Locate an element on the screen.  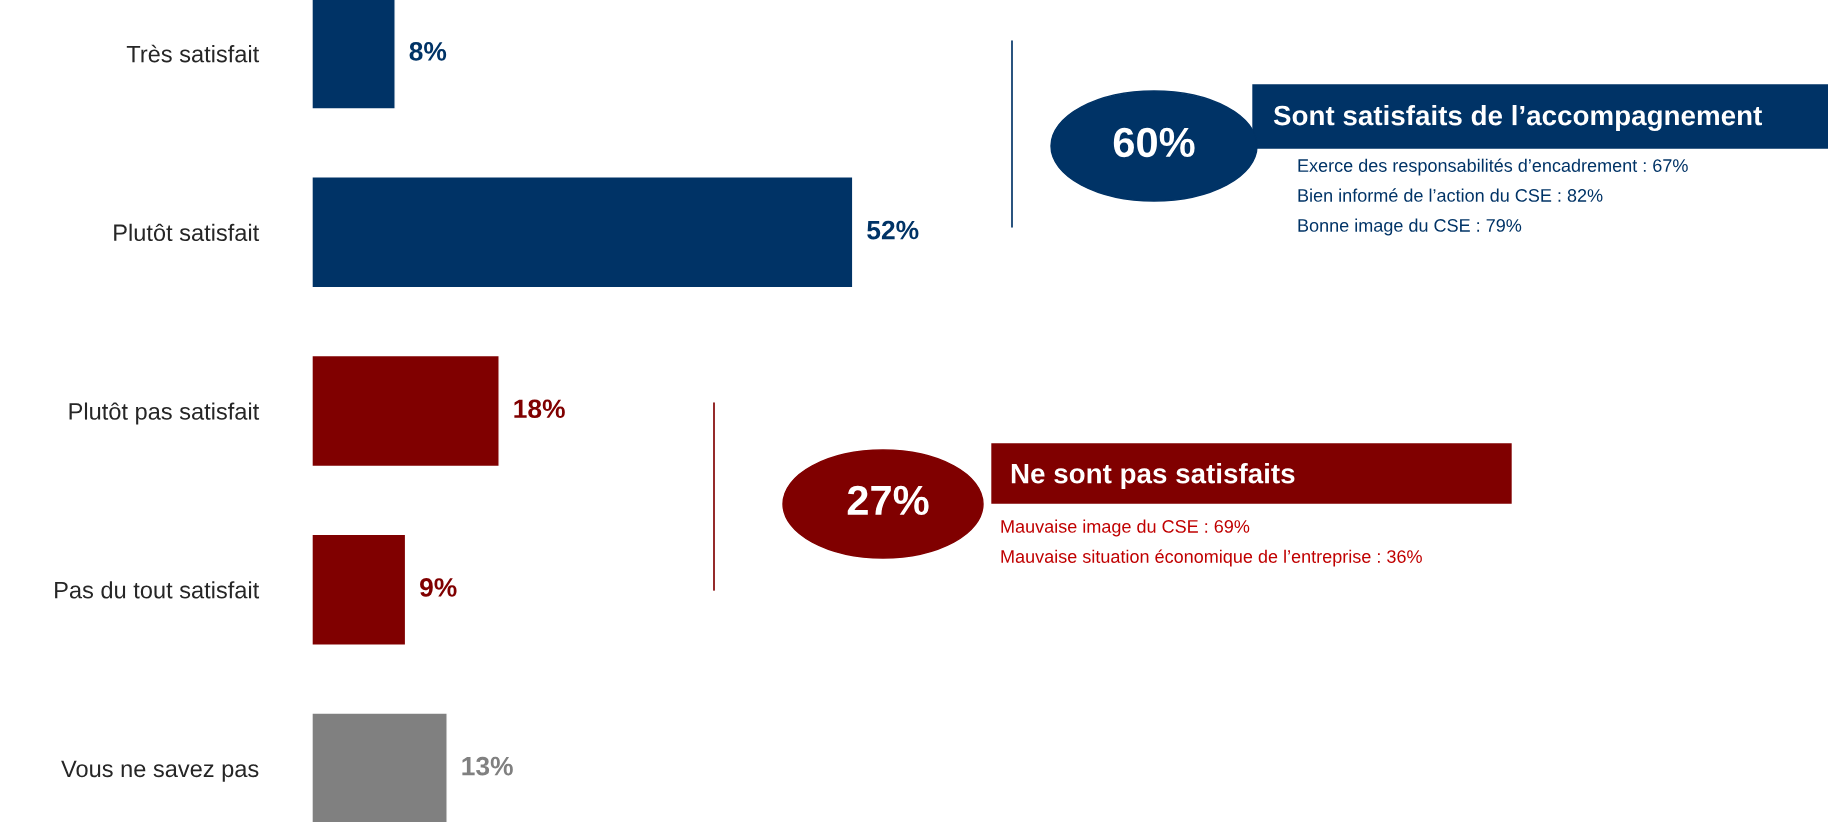
y-tick-label: Vous ne savez pas is located at coordinates (160, 771).